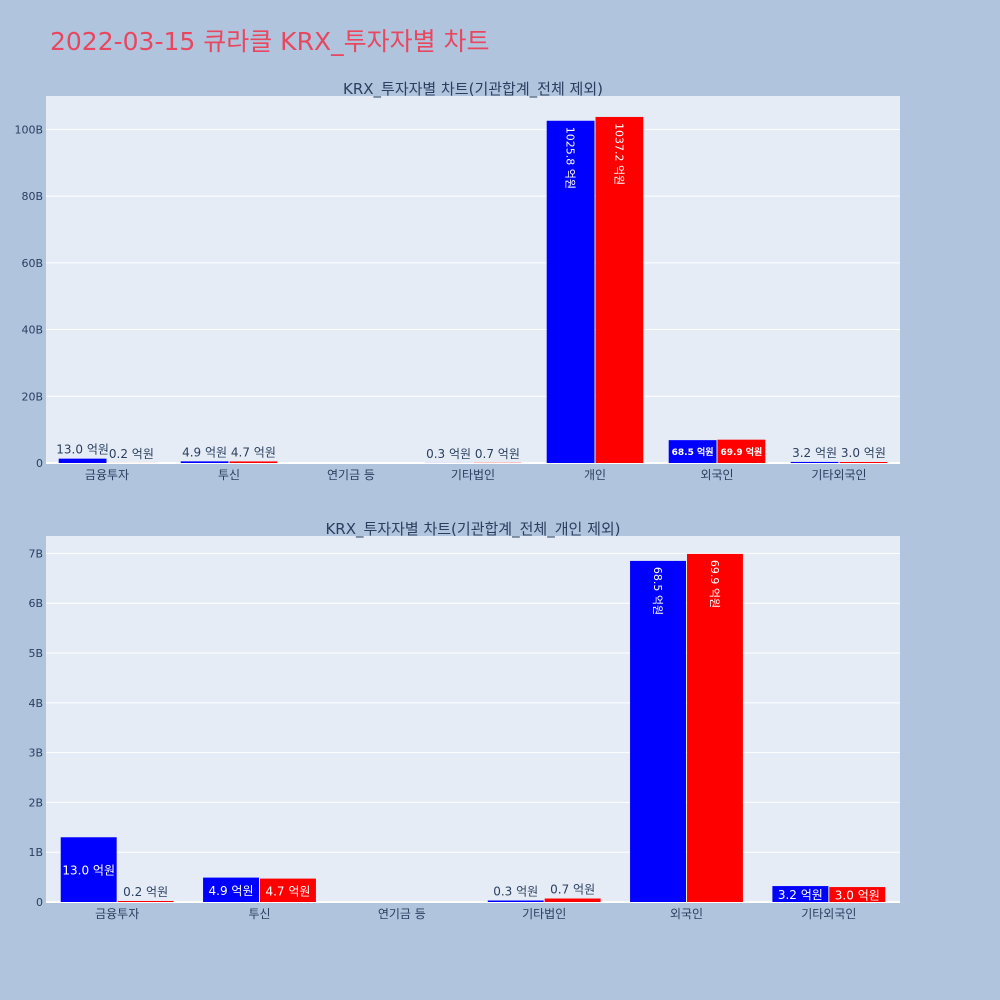 Image resolution: width=1000 pixels, height=1000 pixels. I want to click on x-tick-label: 개인, so click(595, 475).